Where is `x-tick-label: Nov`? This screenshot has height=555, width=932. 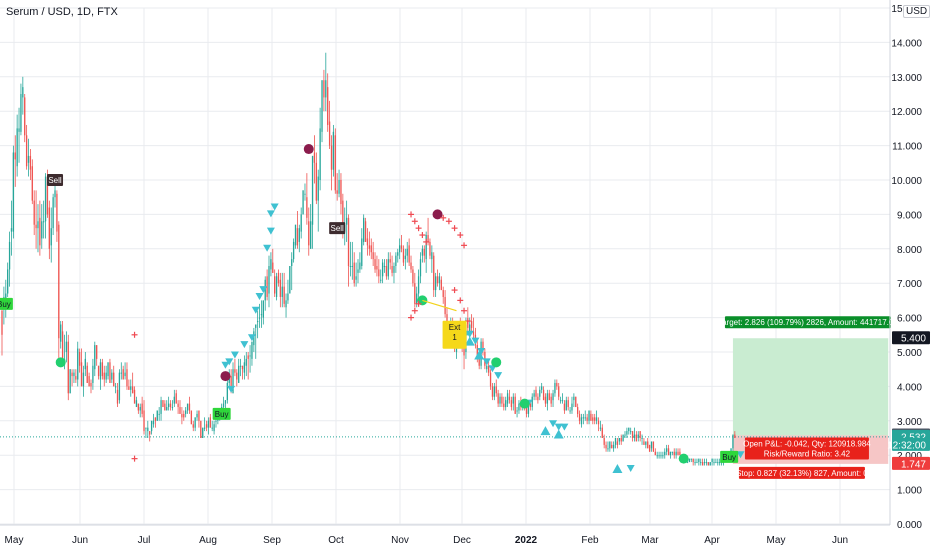
x-tick-label: Nov is located at coordinates (400, 540).